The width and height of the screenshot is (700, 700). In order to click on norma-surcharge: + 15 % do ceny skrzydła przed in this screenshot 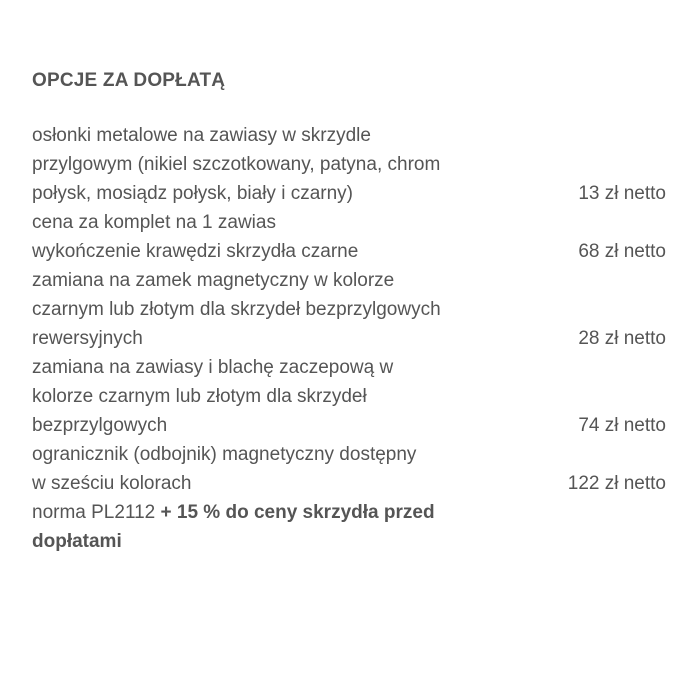, I will do `click(297, 512)`.